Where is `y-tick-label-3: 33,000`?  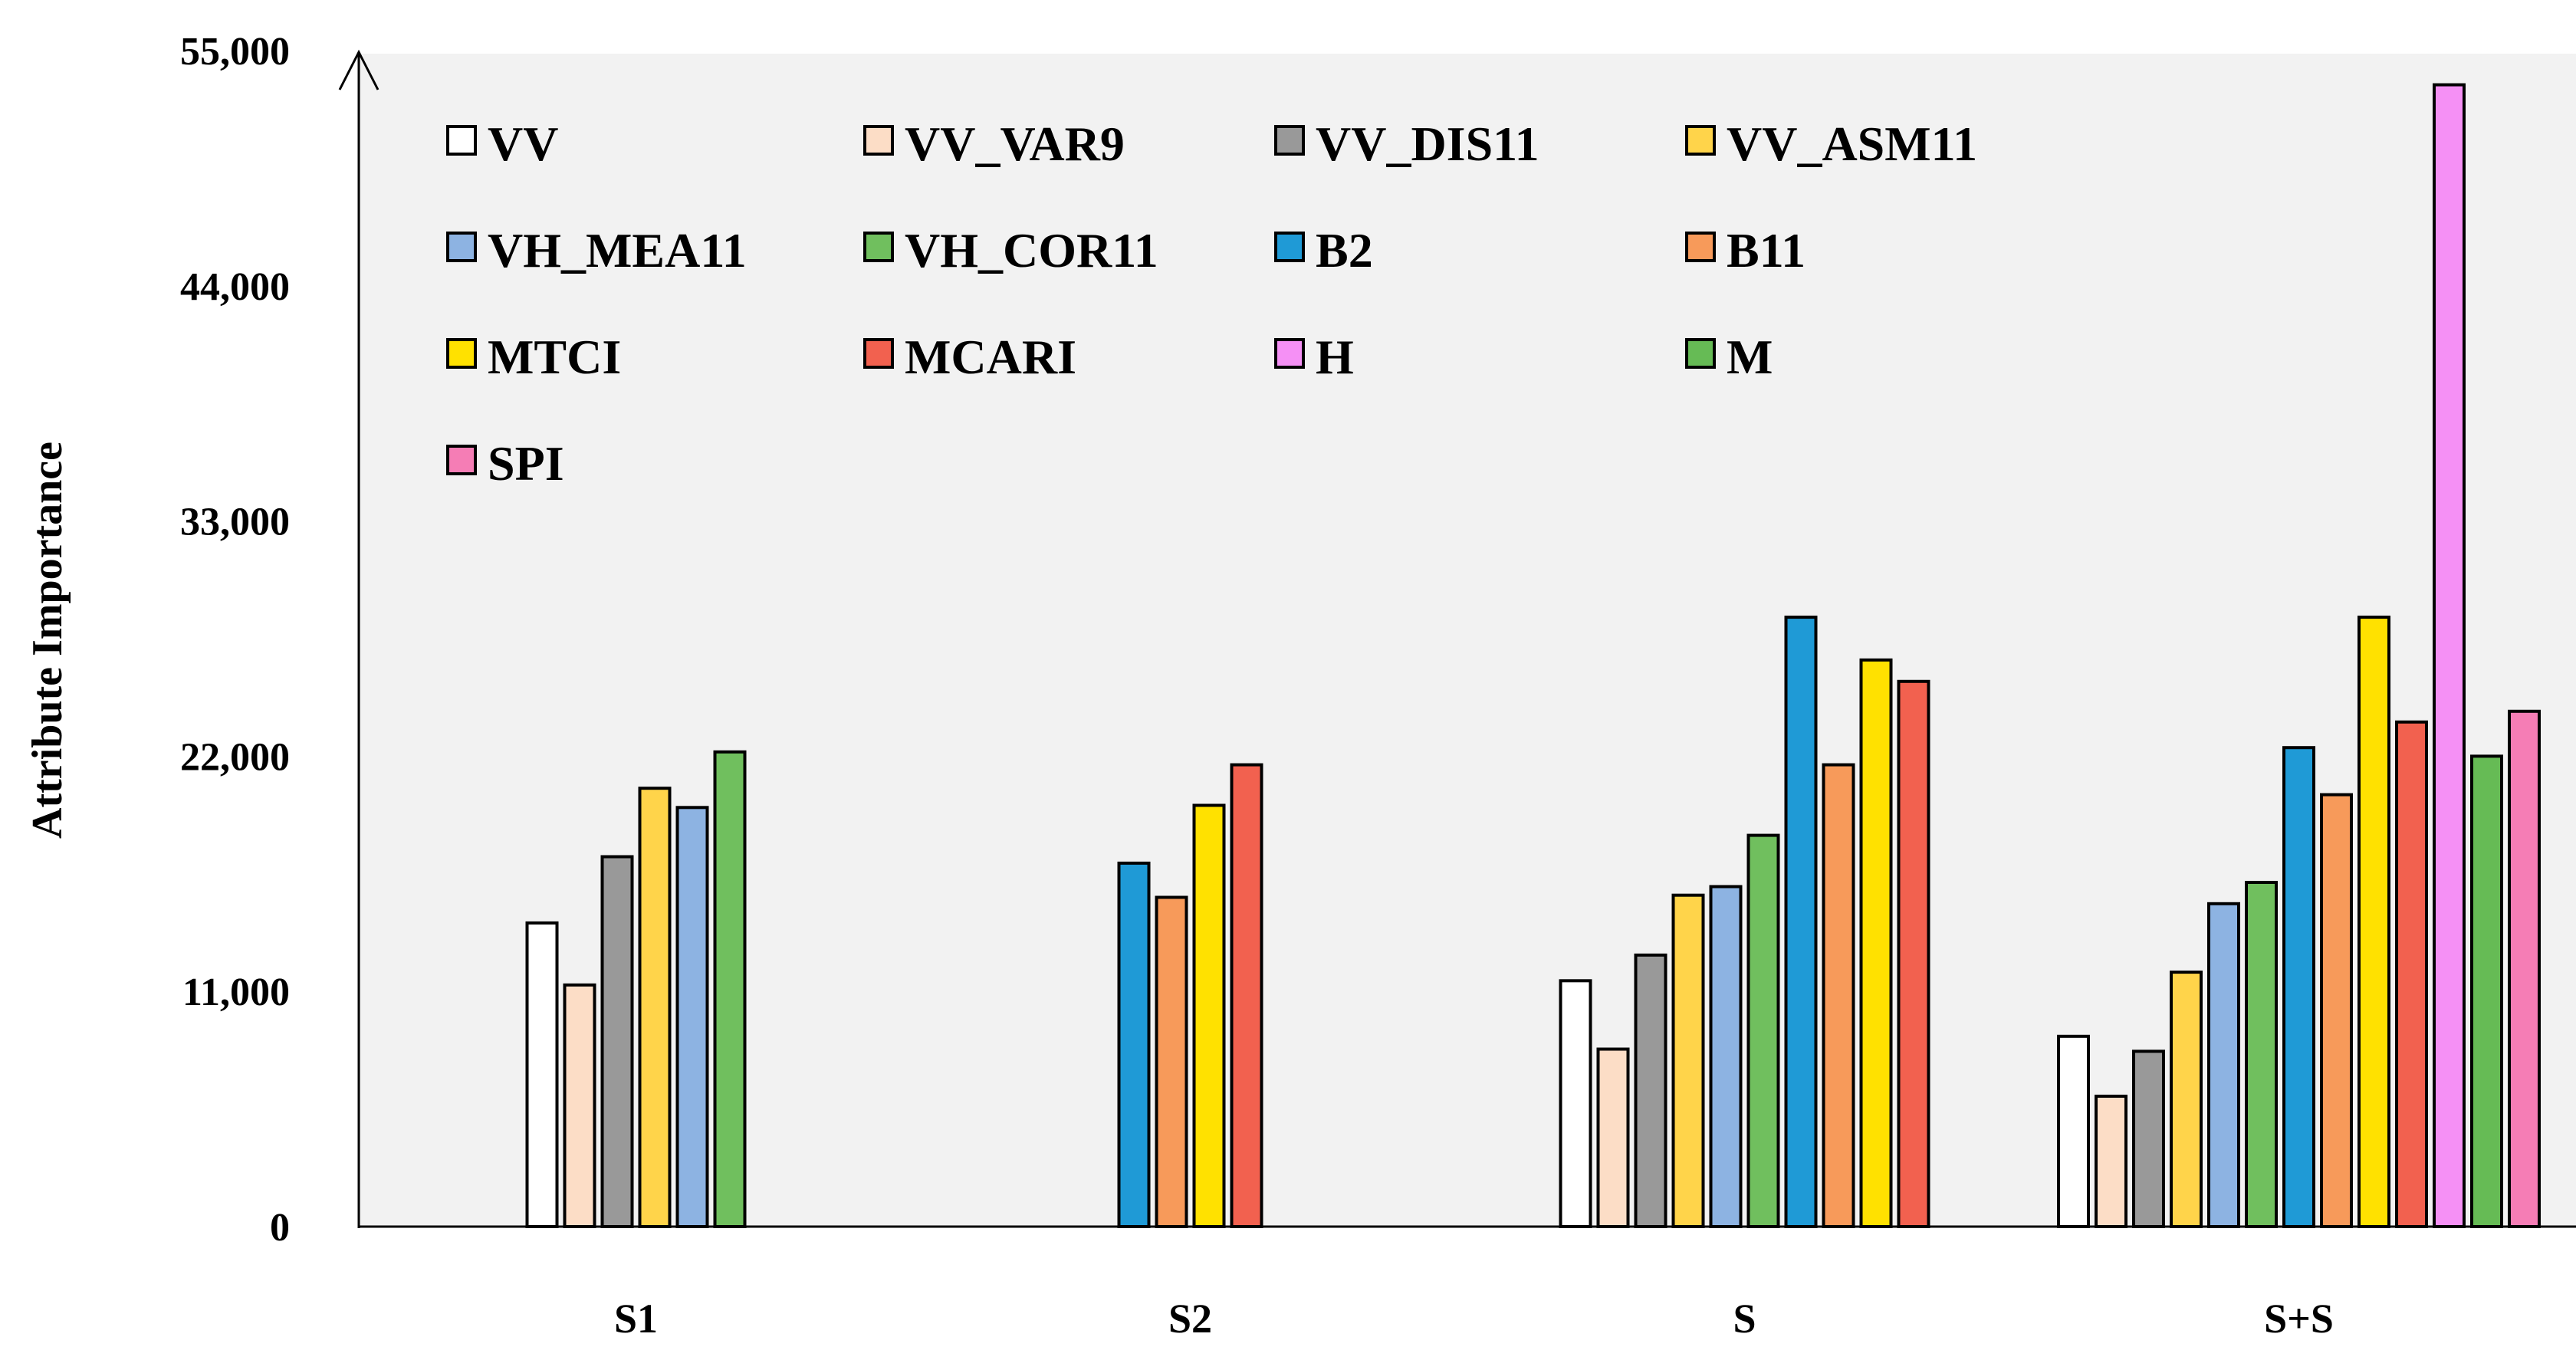
y-tick-label-3: 33,000 is located at coordinates (235, 522).